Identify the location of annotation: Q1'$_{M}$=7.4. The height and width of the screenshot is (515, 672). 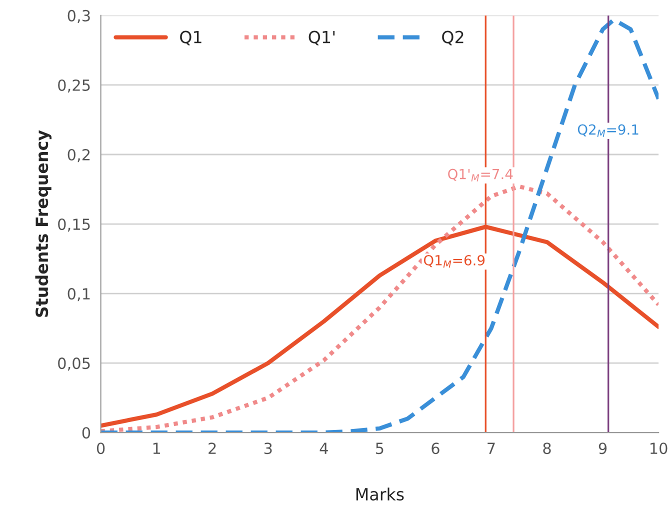
(480, 175).